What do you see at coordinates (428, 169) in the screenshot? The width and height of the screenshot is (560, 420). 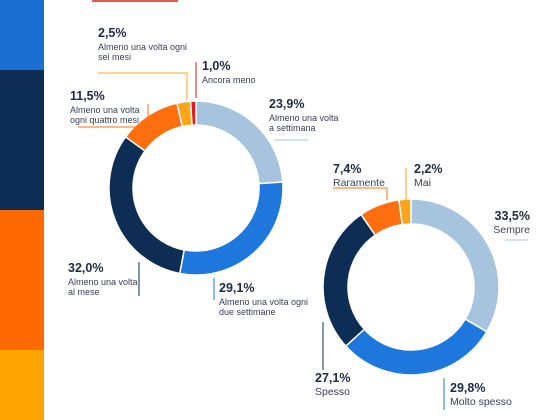 I see `donut-1-pct-label-4: 2,2%` at bounding box center [428, 169].